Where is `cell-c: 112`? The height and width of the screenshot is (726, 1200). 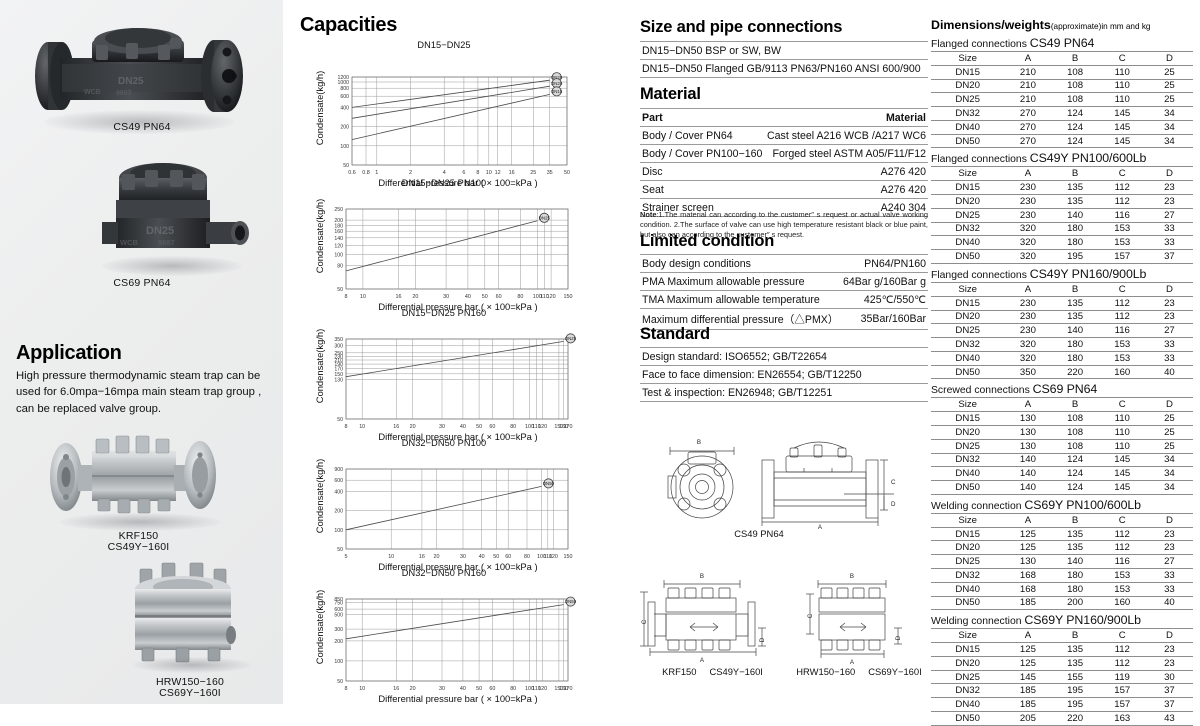 cell-c: 112 is located at coordinates (1122, 188).